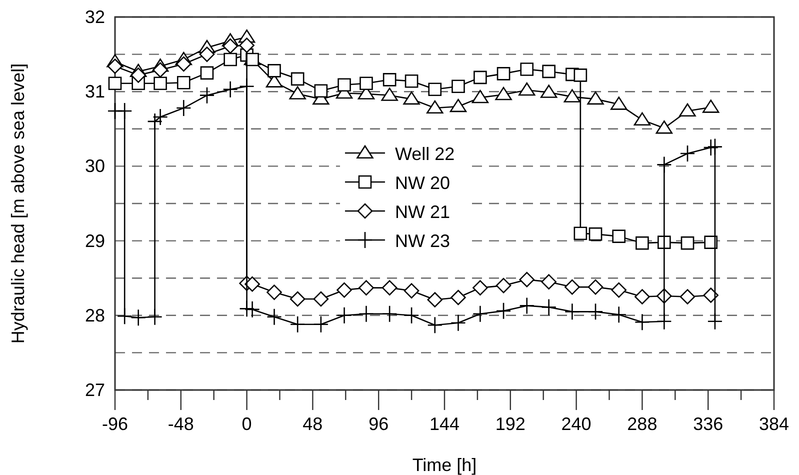 The height and width of the screenshot is (475, 799). I want to click on y-tick-label: 29, so click(94, 240).